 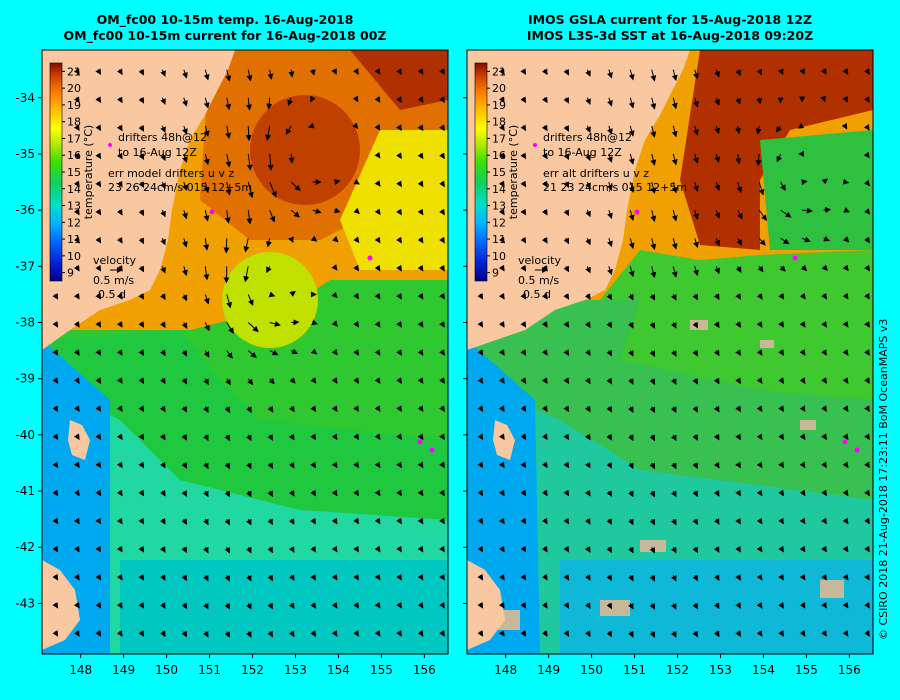 What do you see at coordinates (499, 189) in the screenshot?
I see `colorbar-tick-label: 14` at bounding box center [499, 189].